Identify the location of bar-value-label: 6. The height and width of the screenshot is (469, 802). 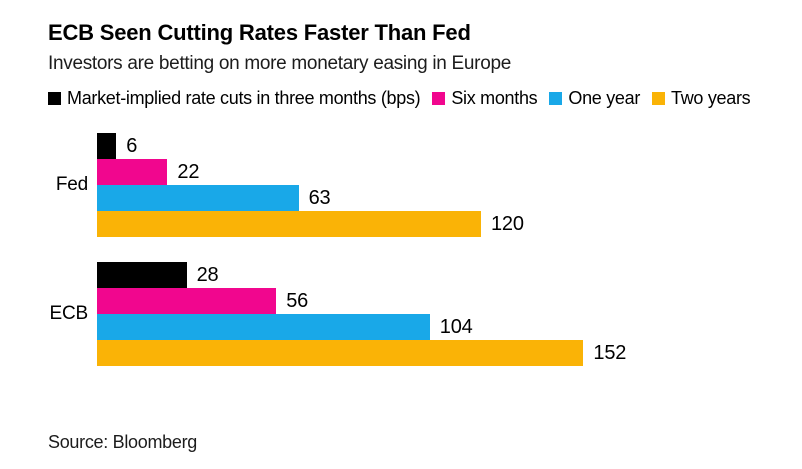
(132, 146).